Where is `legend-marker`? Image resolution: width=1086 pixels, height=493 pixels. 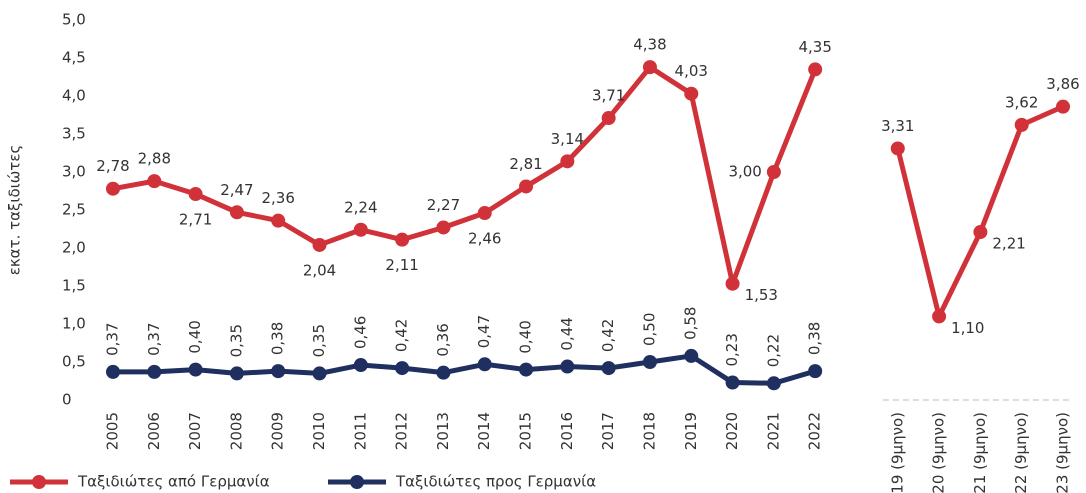
legend-marker is located at coordinates (357, 482).